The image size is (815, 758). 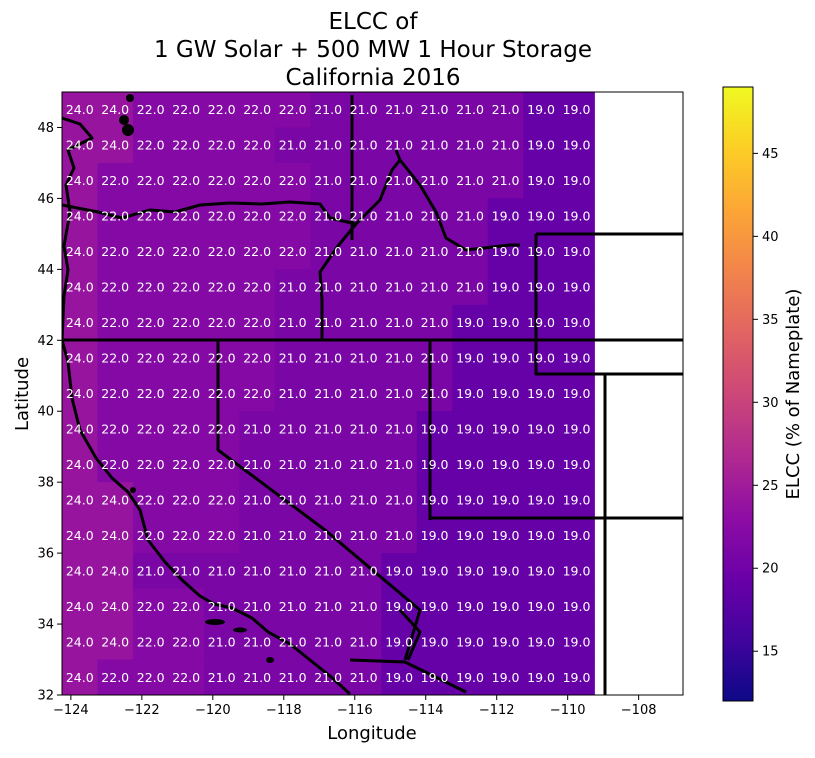 I want to click on x-tick-label: −120, so click(x=213, y=710).